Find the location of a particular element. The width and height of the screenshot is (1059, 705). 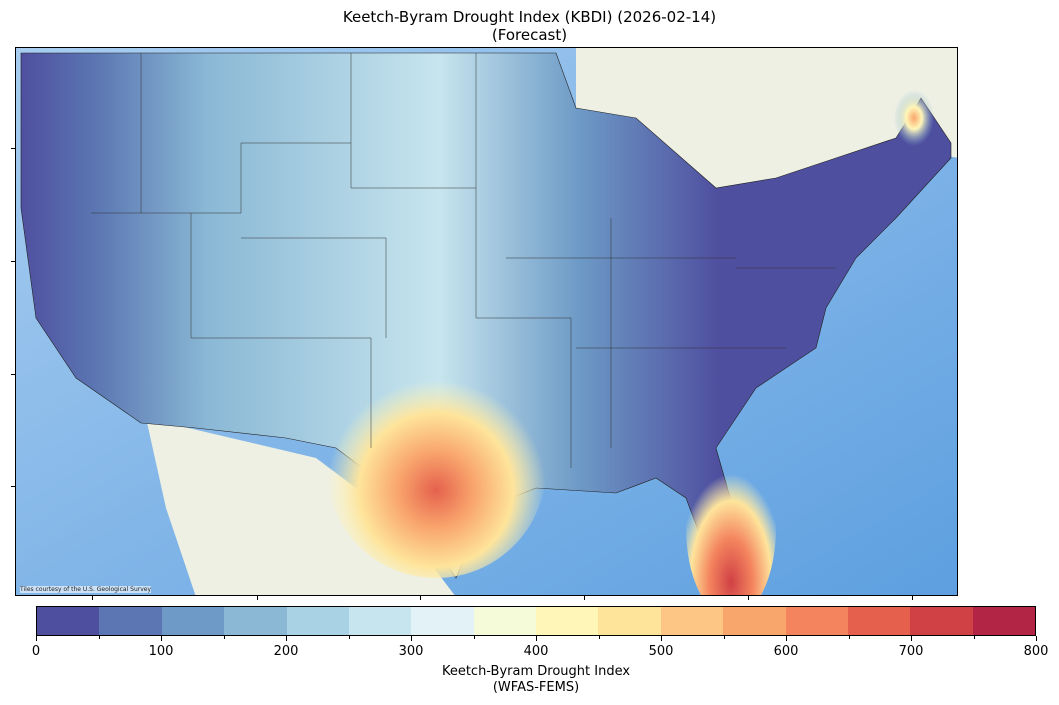

colorbar-tick-label: 200 is located at coordinates (286, 651).